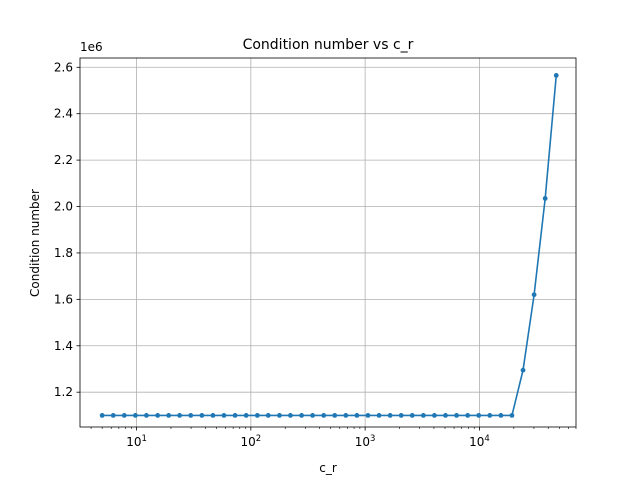 The height and width of the screenshot is (480, 640). Describe the element at coordinates (67, 229) in the screenshot. I see `y-axis: 1.2 1.4 1.6 1.8 2.0 2.2 2.4 2.6` at that location.